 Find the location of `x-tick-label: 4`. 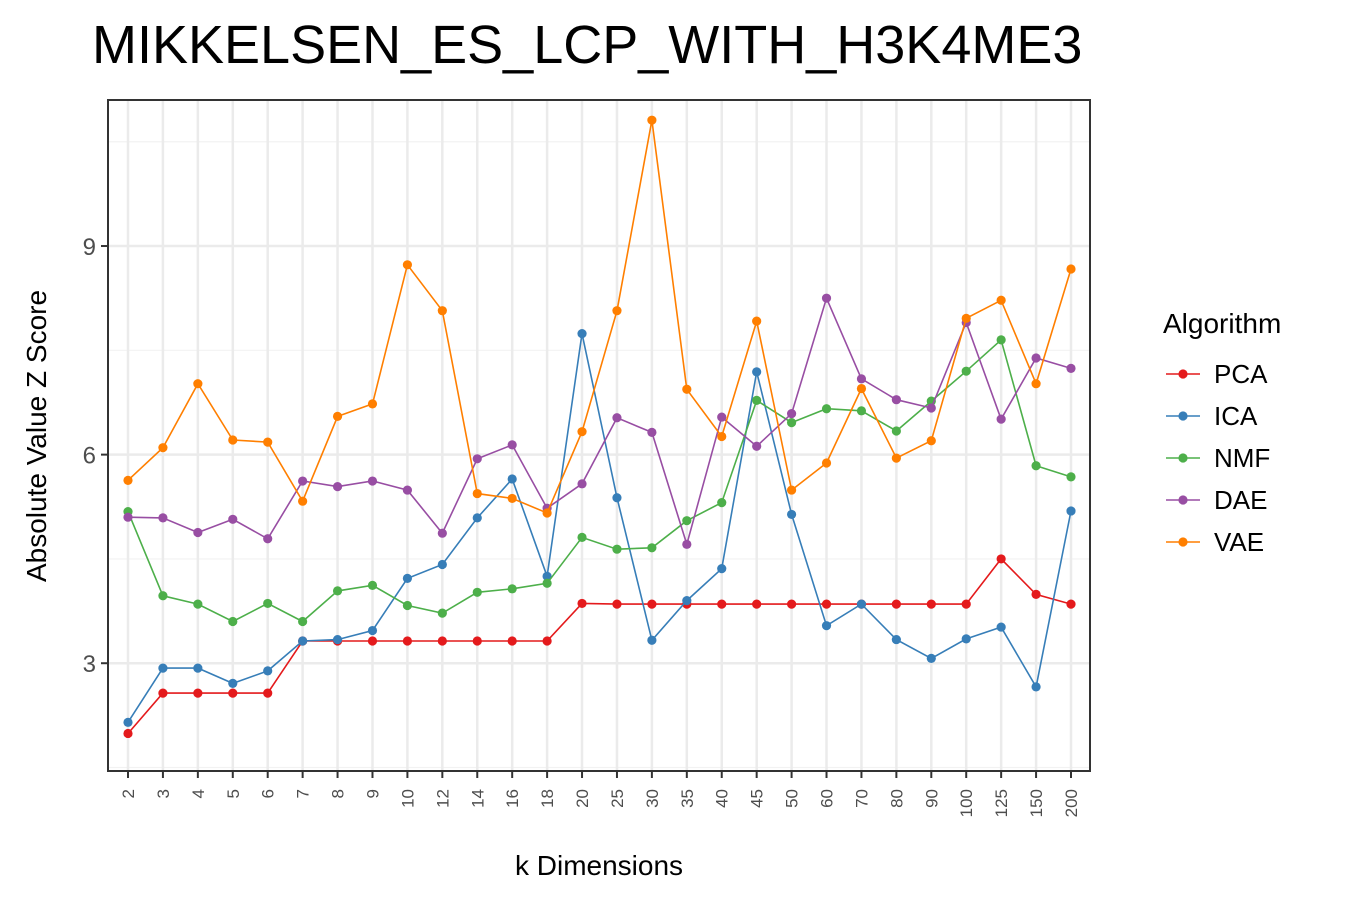

x-tick-label: 4 is located at coordinates (198, 793).